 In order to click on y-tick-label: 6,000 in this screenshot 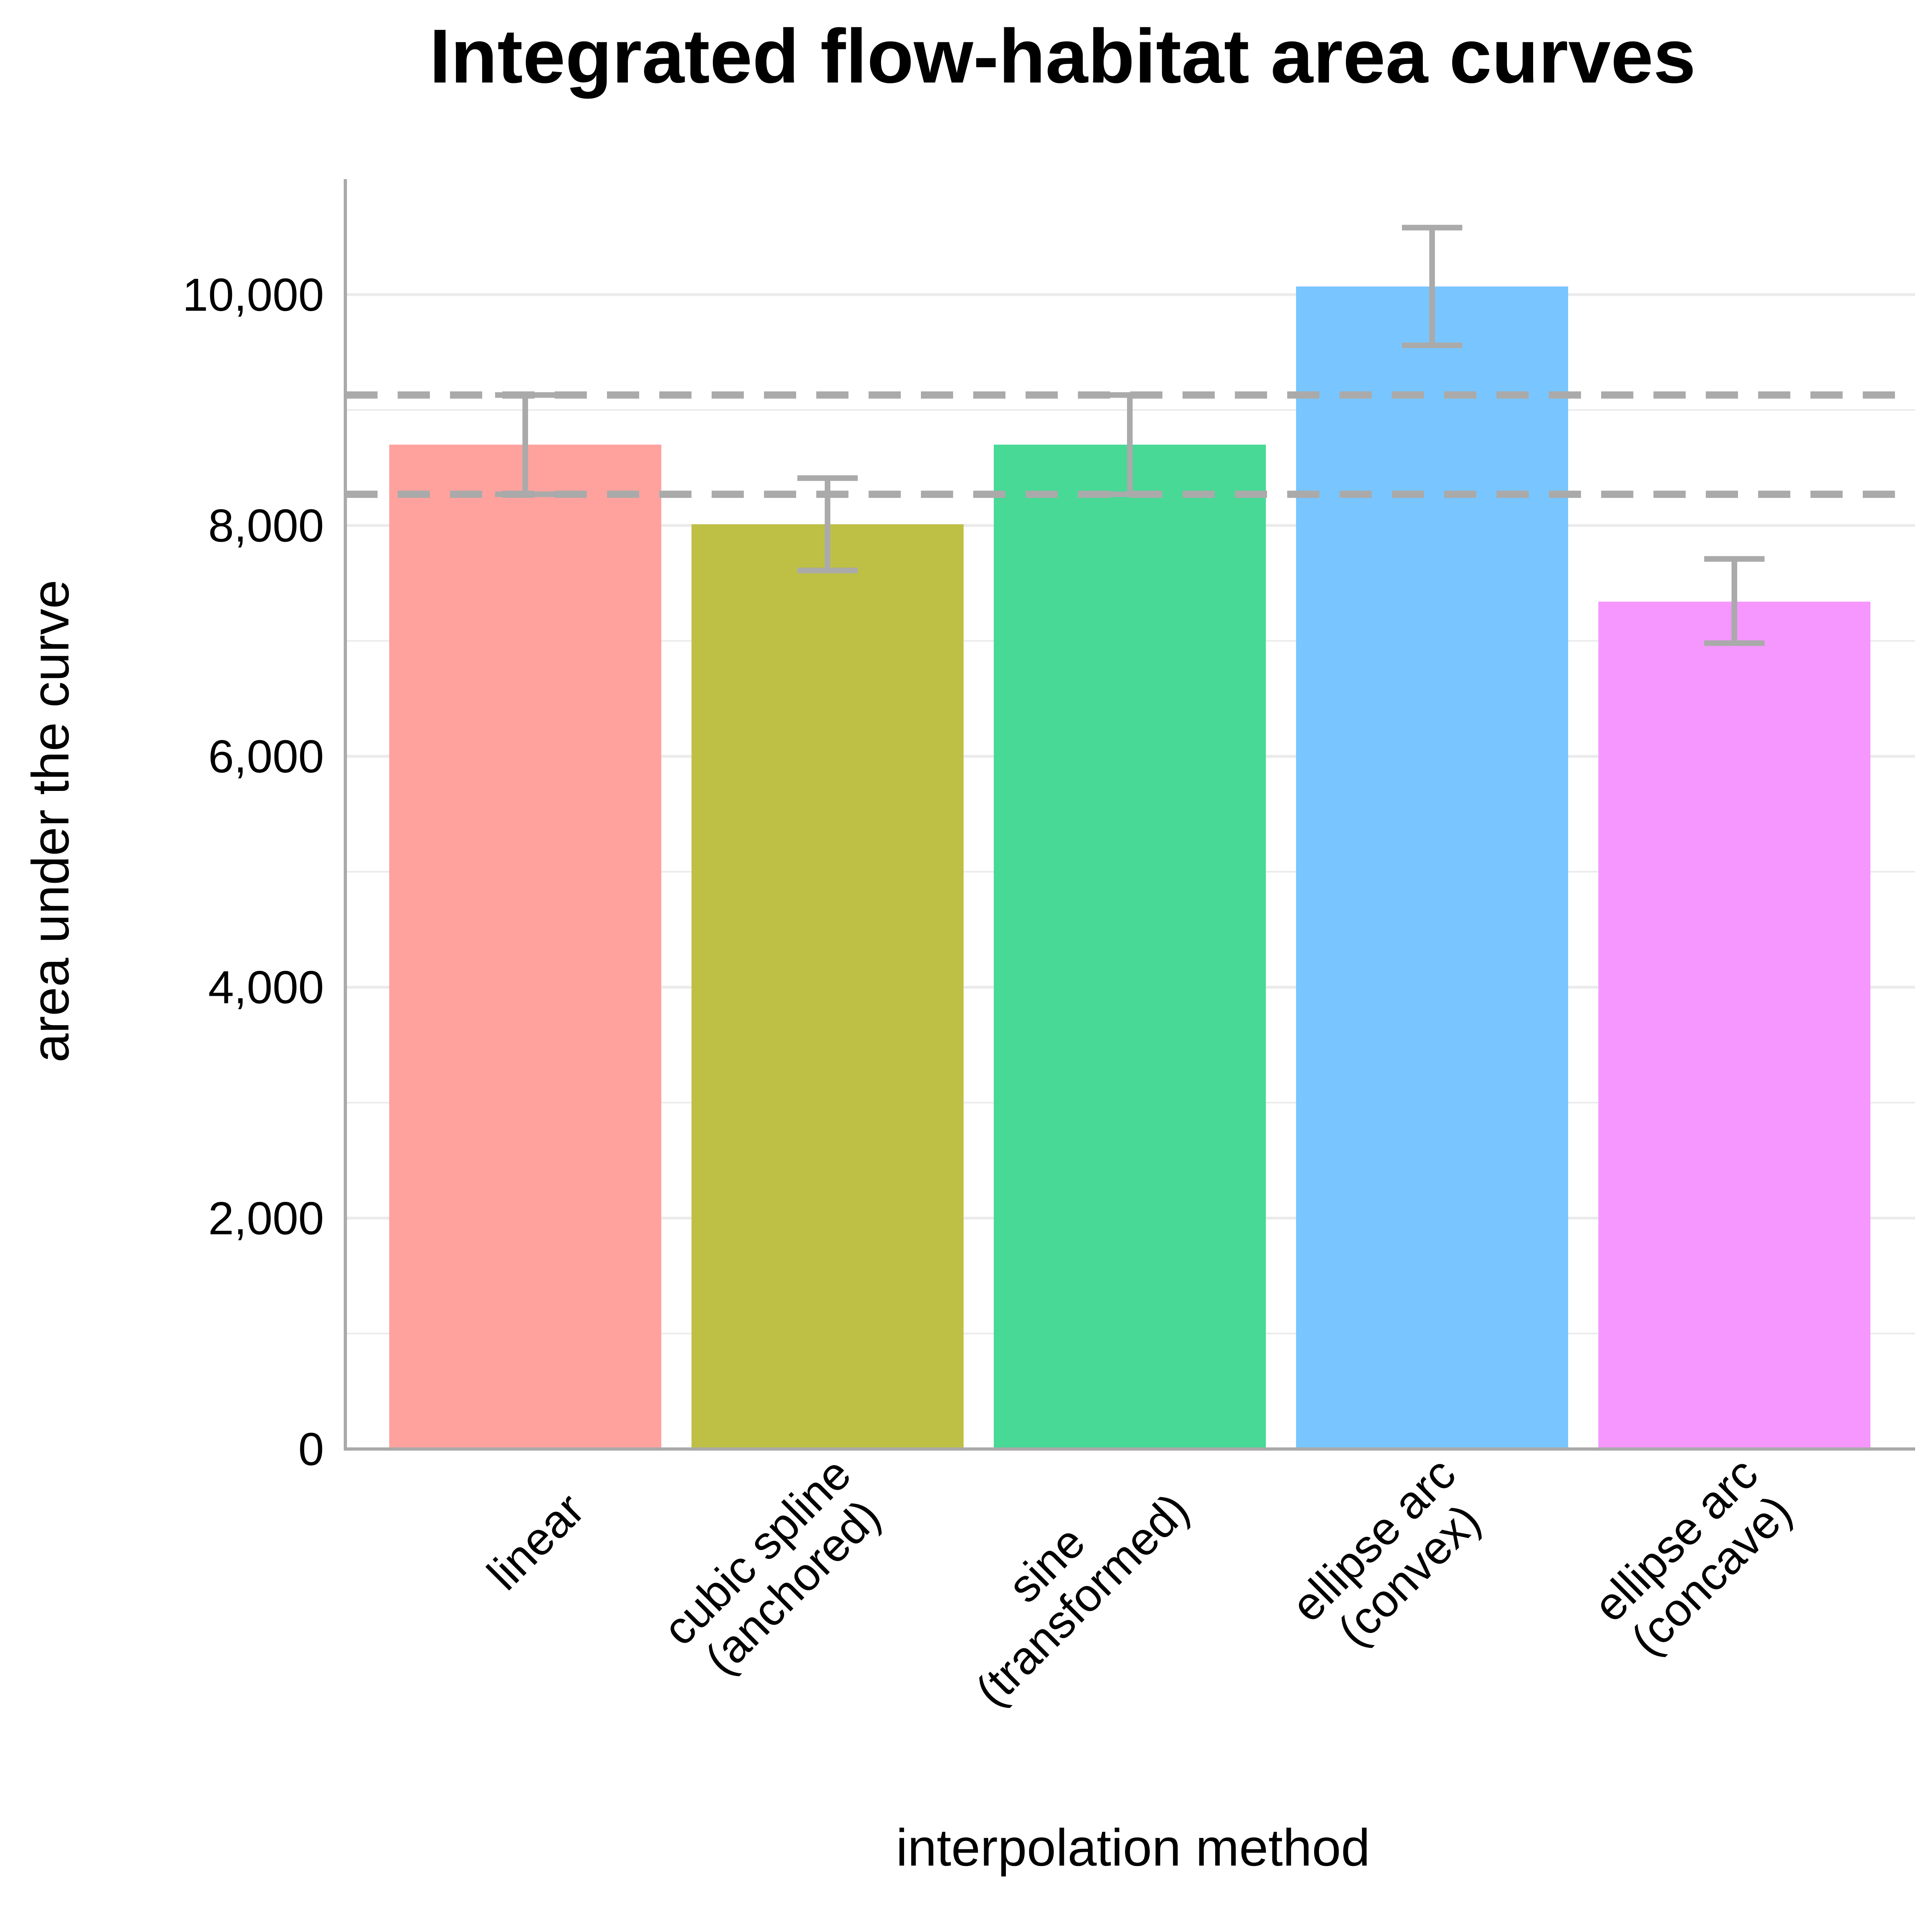, I will do `click(266, 756)`.